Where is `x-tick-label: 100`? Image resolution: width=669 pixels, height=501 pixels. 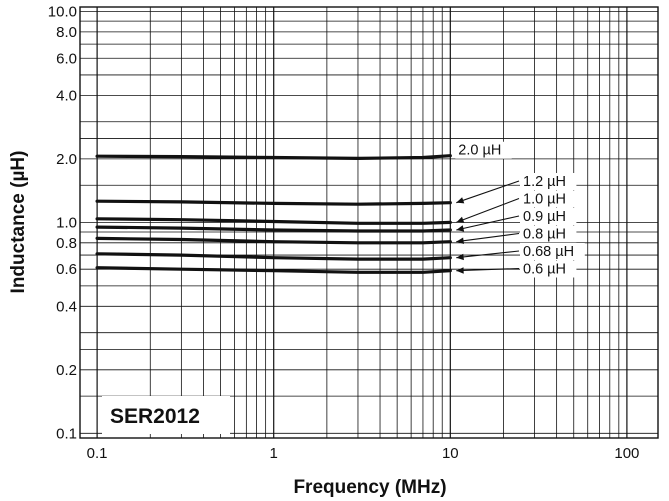
x-tick-label: 100 is located at coordinates (626, 453).